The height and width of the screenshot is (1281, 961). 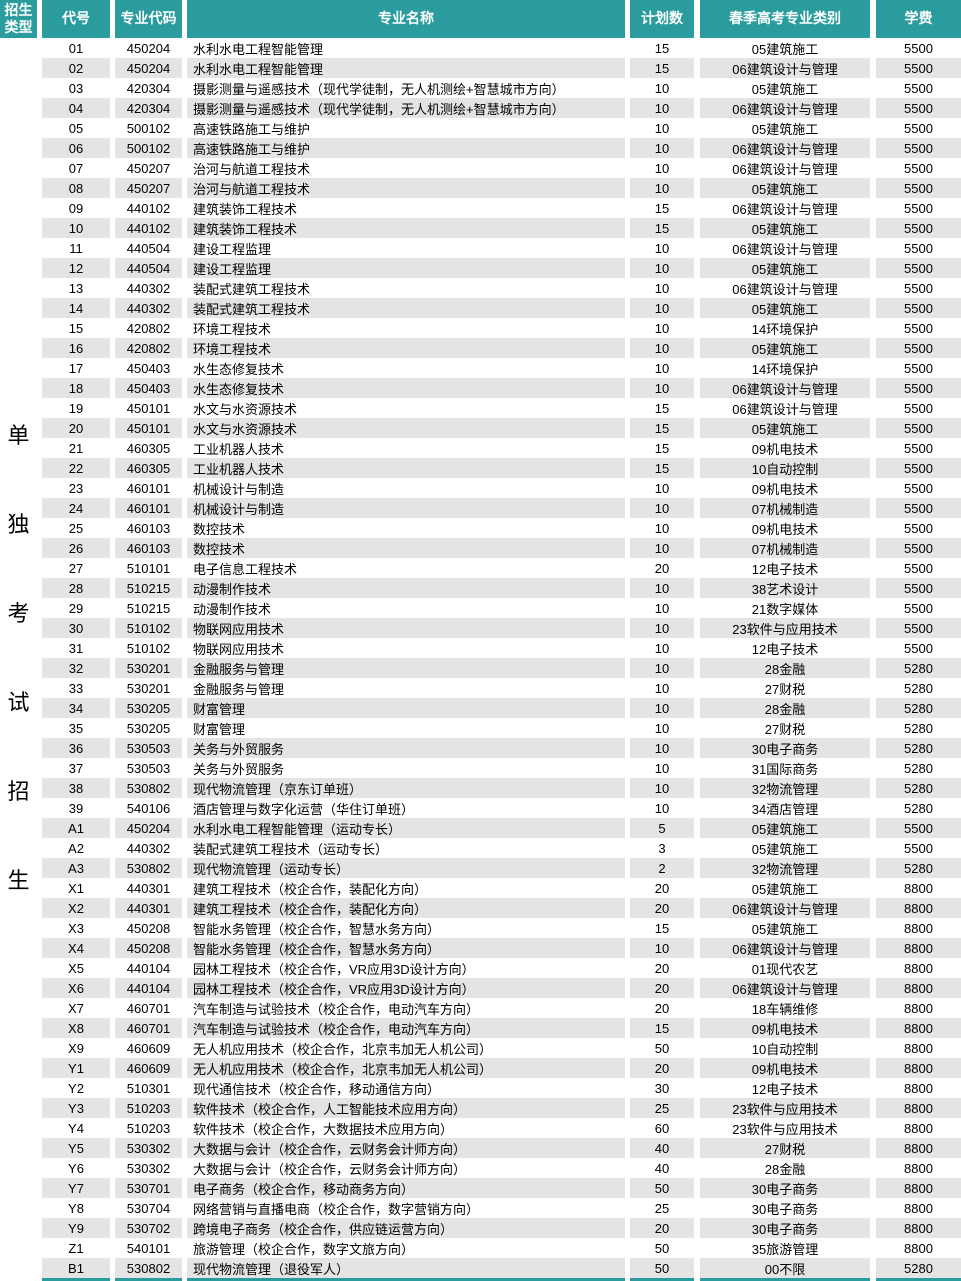 What do you see at coordinates (148, 728) in the screenshot?
I see `cell-major-code: 530205` at bounding box center [148, 728].